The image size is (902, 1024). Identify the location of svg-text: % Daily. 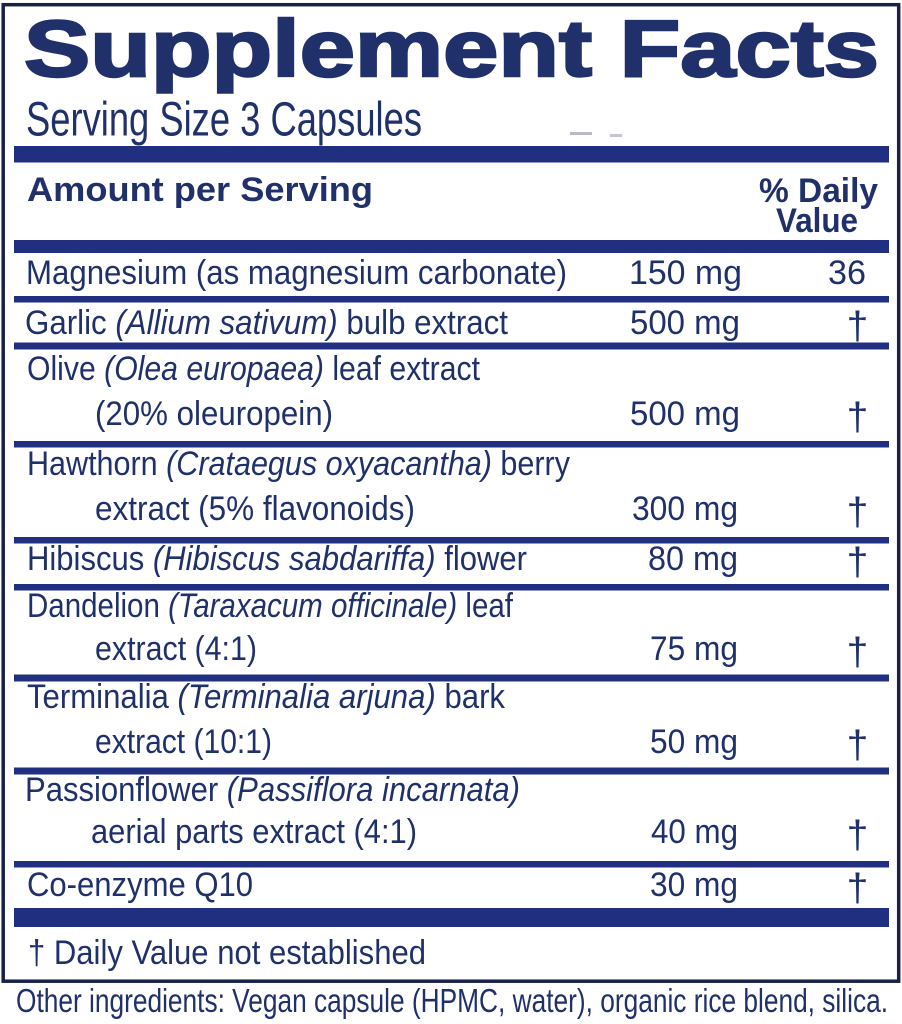
(818, 191).